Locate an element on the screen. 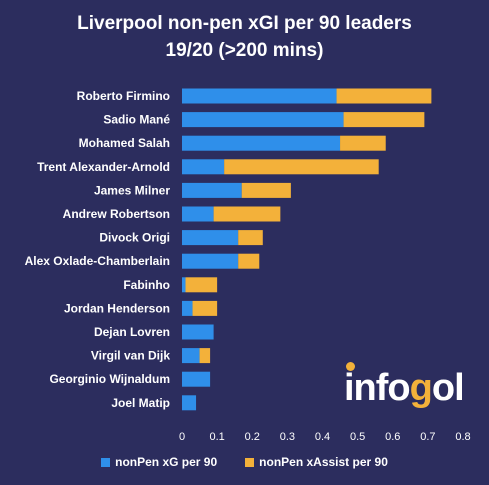 The image size is (489, 485). category-label: Georginio Wijnaldum is located at coordinates (109, 379).